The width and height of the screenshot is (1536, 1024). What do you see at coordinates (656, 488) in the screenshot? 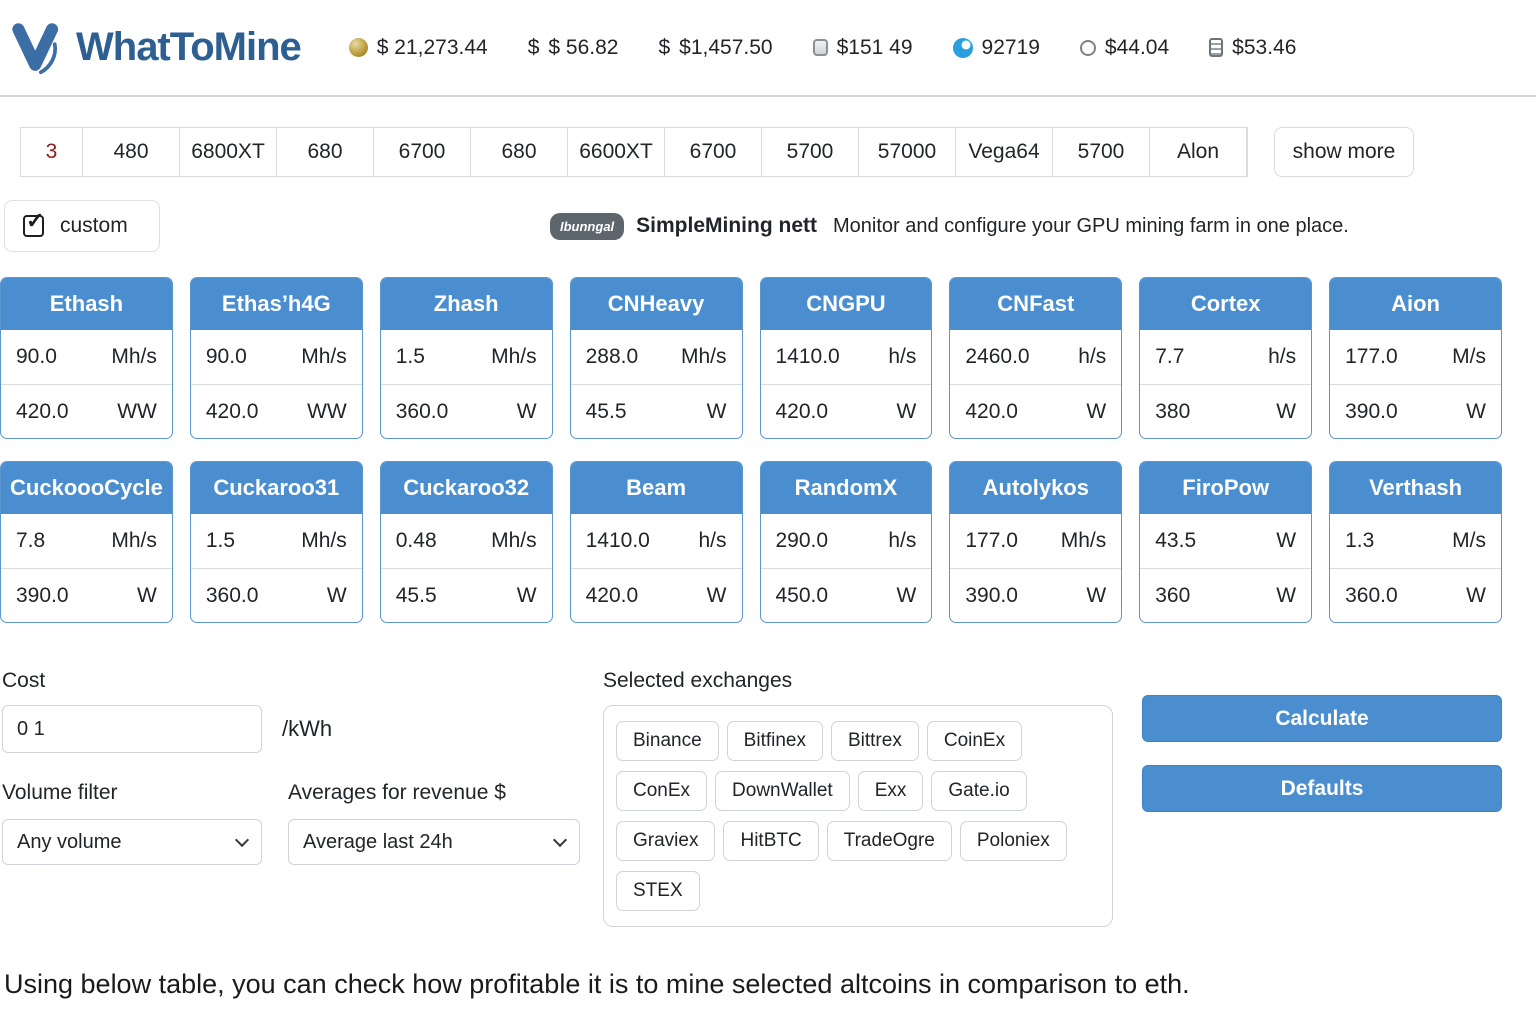
I see `algo-card-header: Beam` at bounding box center [656, 488].